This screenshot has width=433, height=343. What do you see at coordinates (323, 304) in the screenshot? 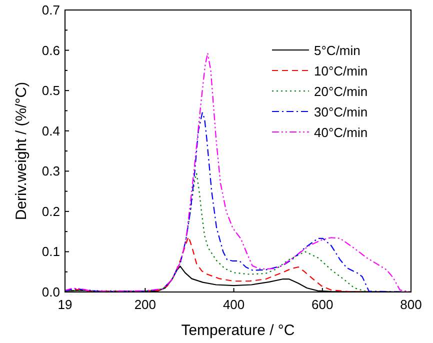
I see `x-tick-label: 600` at bounding box center [323, 304].